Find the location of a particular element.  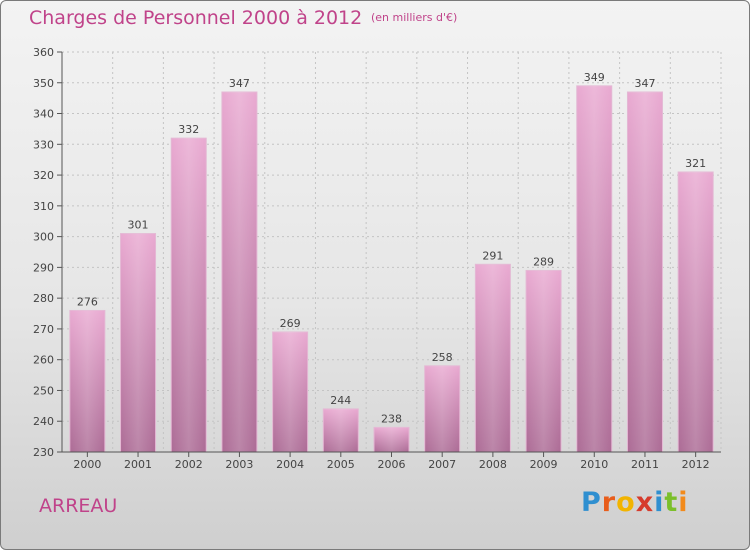

bar-value-label: 269 is located at coordinates (290, 323).